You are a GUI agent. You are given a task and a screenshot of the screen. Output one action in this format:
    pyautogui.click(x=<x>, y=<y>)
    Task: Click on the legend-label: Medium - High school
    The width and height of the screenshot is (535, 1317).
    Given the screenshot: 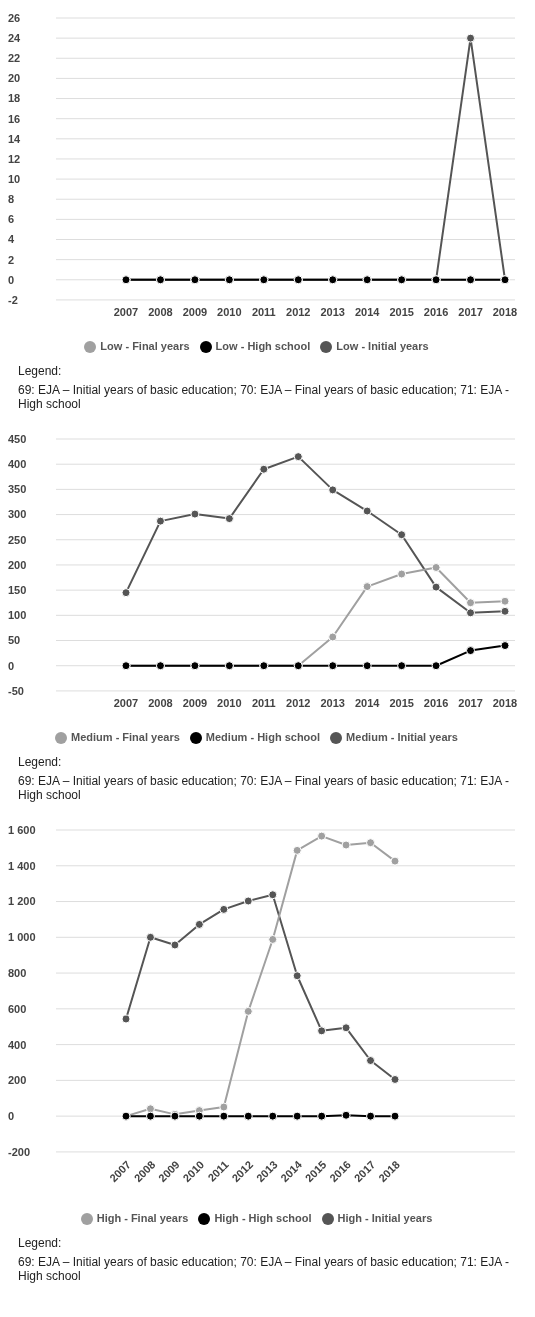 What is the action you would take?
    pyautogui.click(x=263, y=736)
    